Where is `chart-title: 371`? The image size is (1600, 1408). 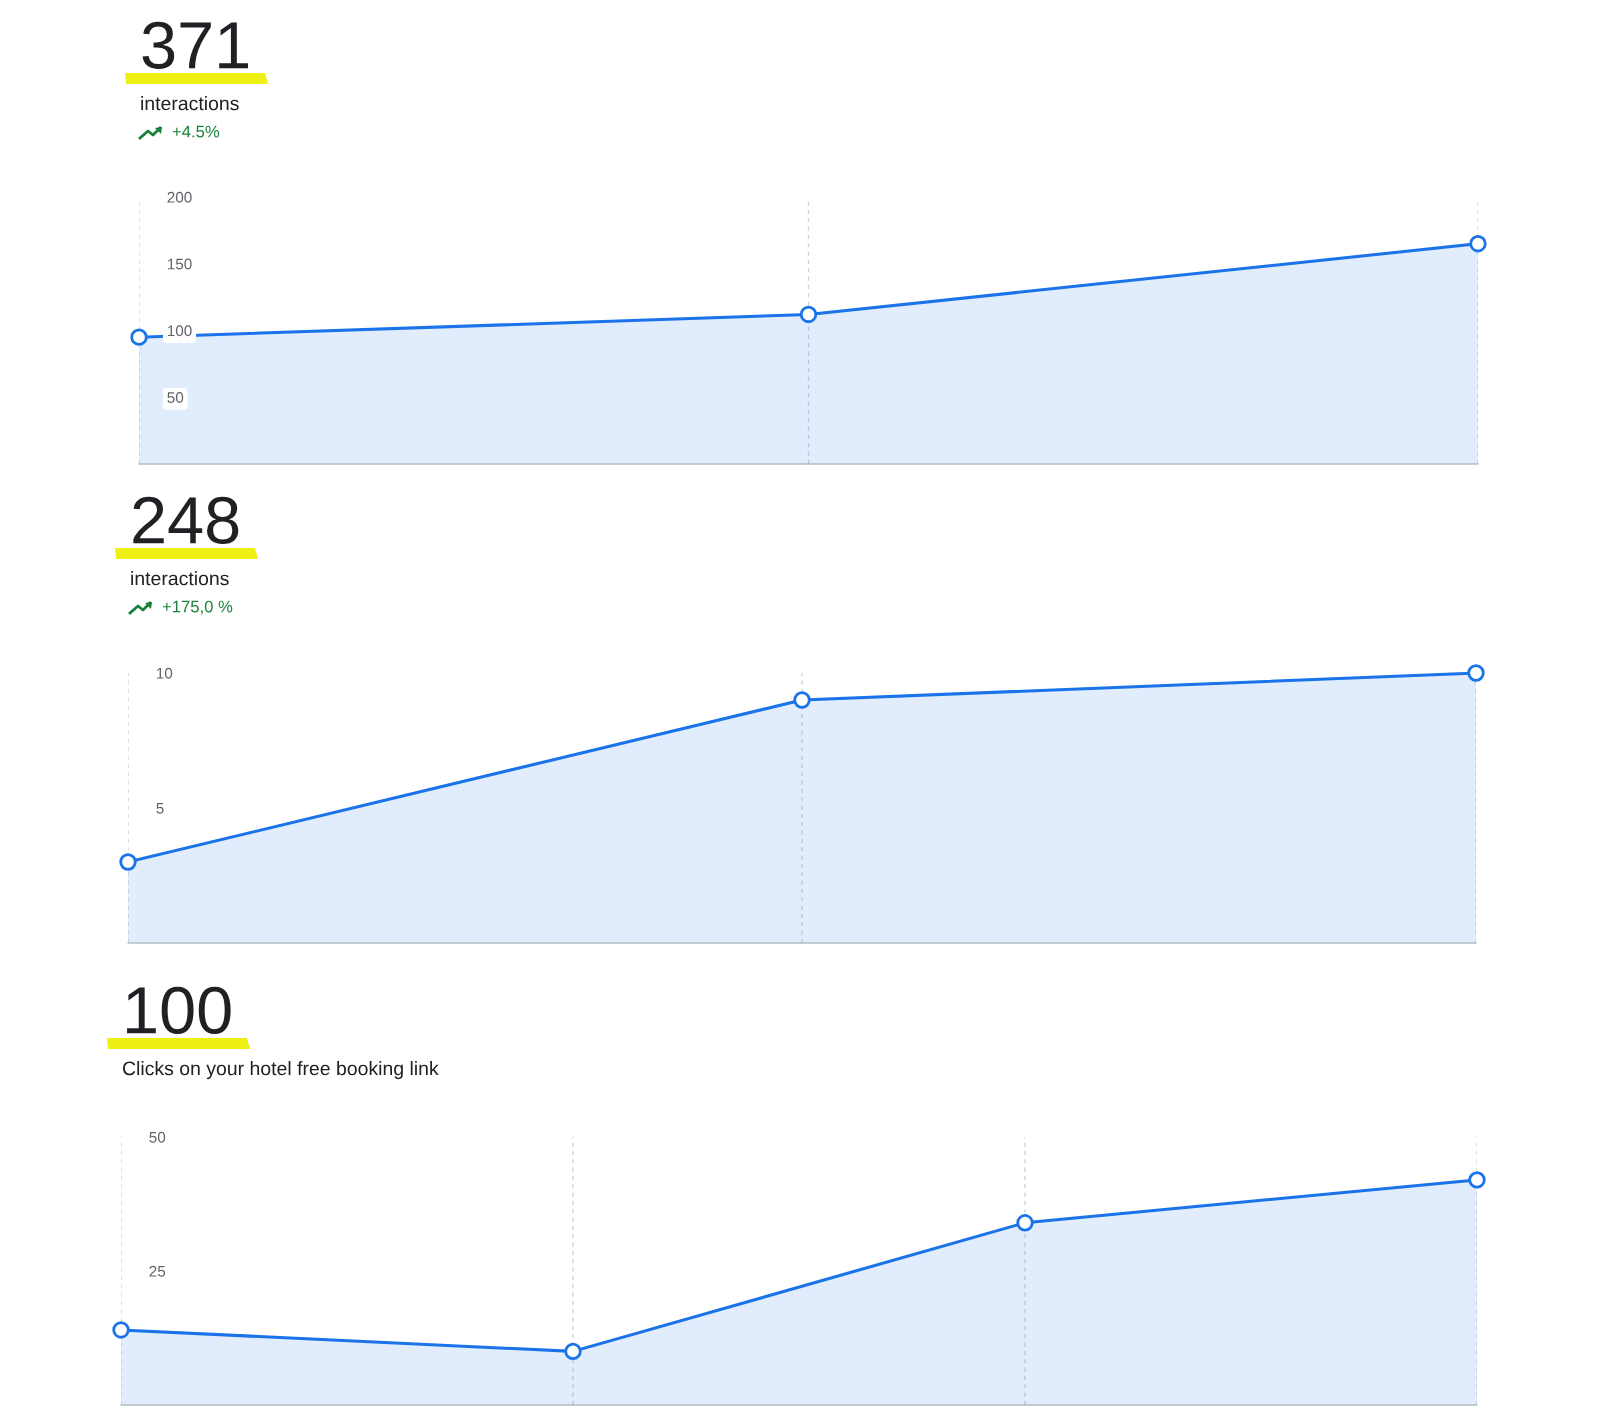 chart-title: 371 is located at coordinates (195, 45).